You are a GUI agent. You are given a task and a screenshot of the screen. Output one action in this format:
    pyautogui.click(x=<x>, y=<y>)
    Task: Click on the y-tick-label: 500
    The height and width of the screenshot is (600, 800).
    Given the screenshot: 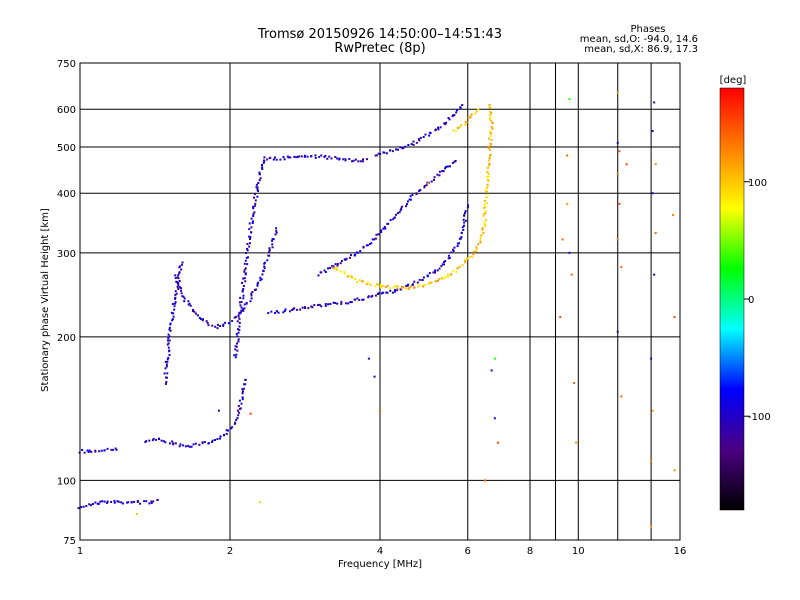 What is the action you would take?
    pyautogui.click(x=66, y=148)
    